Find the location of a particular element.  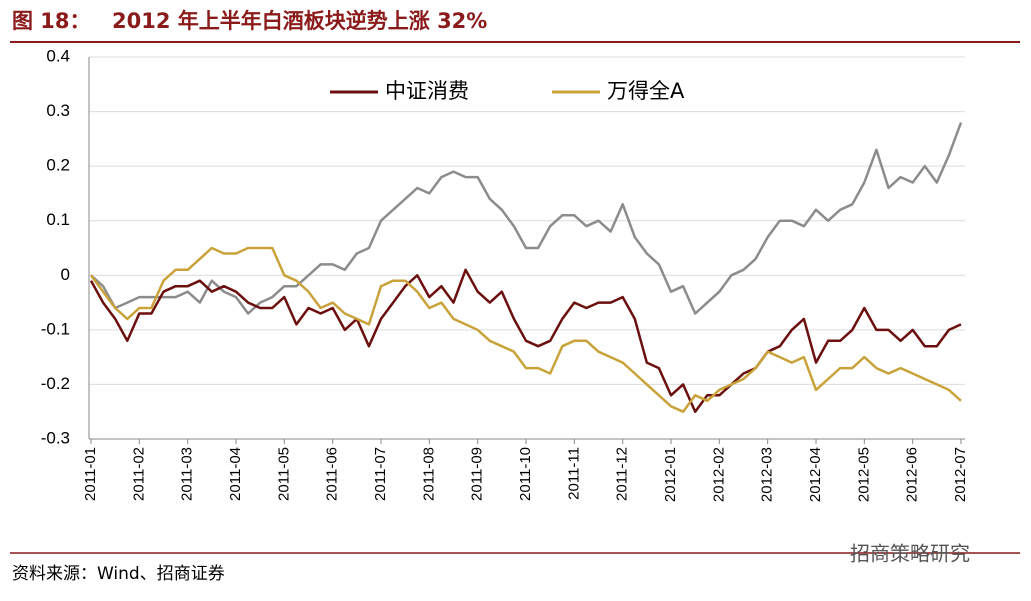

x-tick-label: 2011-02 is located at coordinates (138, 474).